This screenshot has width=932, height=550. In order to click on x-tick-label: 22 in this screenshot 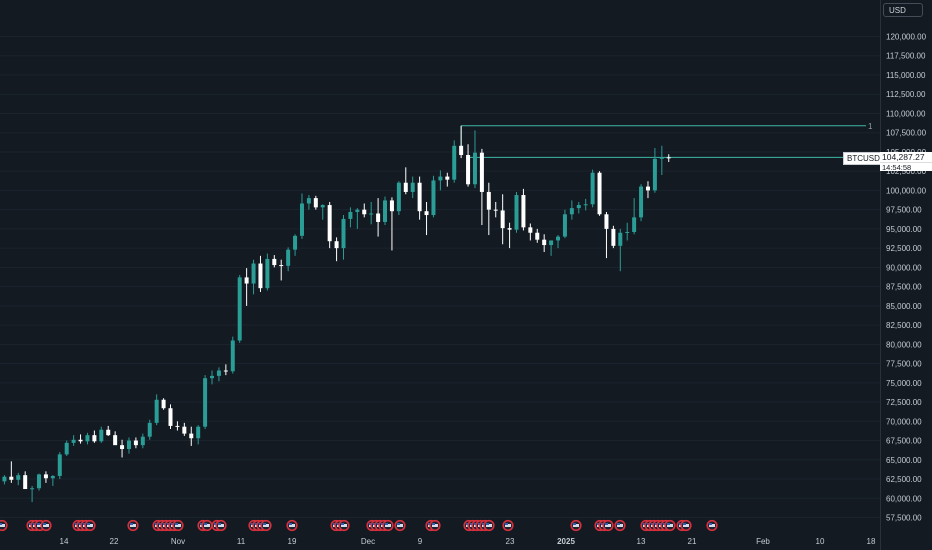, I will do `click(114, 541)`.